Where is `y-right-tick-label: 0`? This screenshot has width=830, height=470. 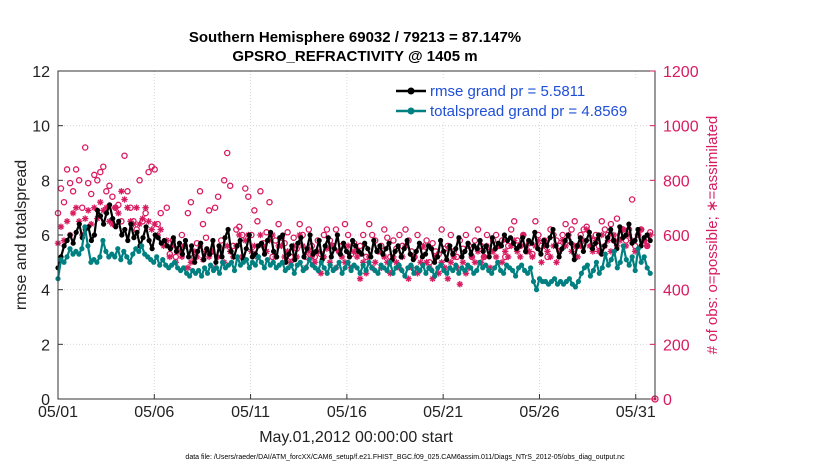
y-right-tick-label: 0 is located at coordinates (667, 400).